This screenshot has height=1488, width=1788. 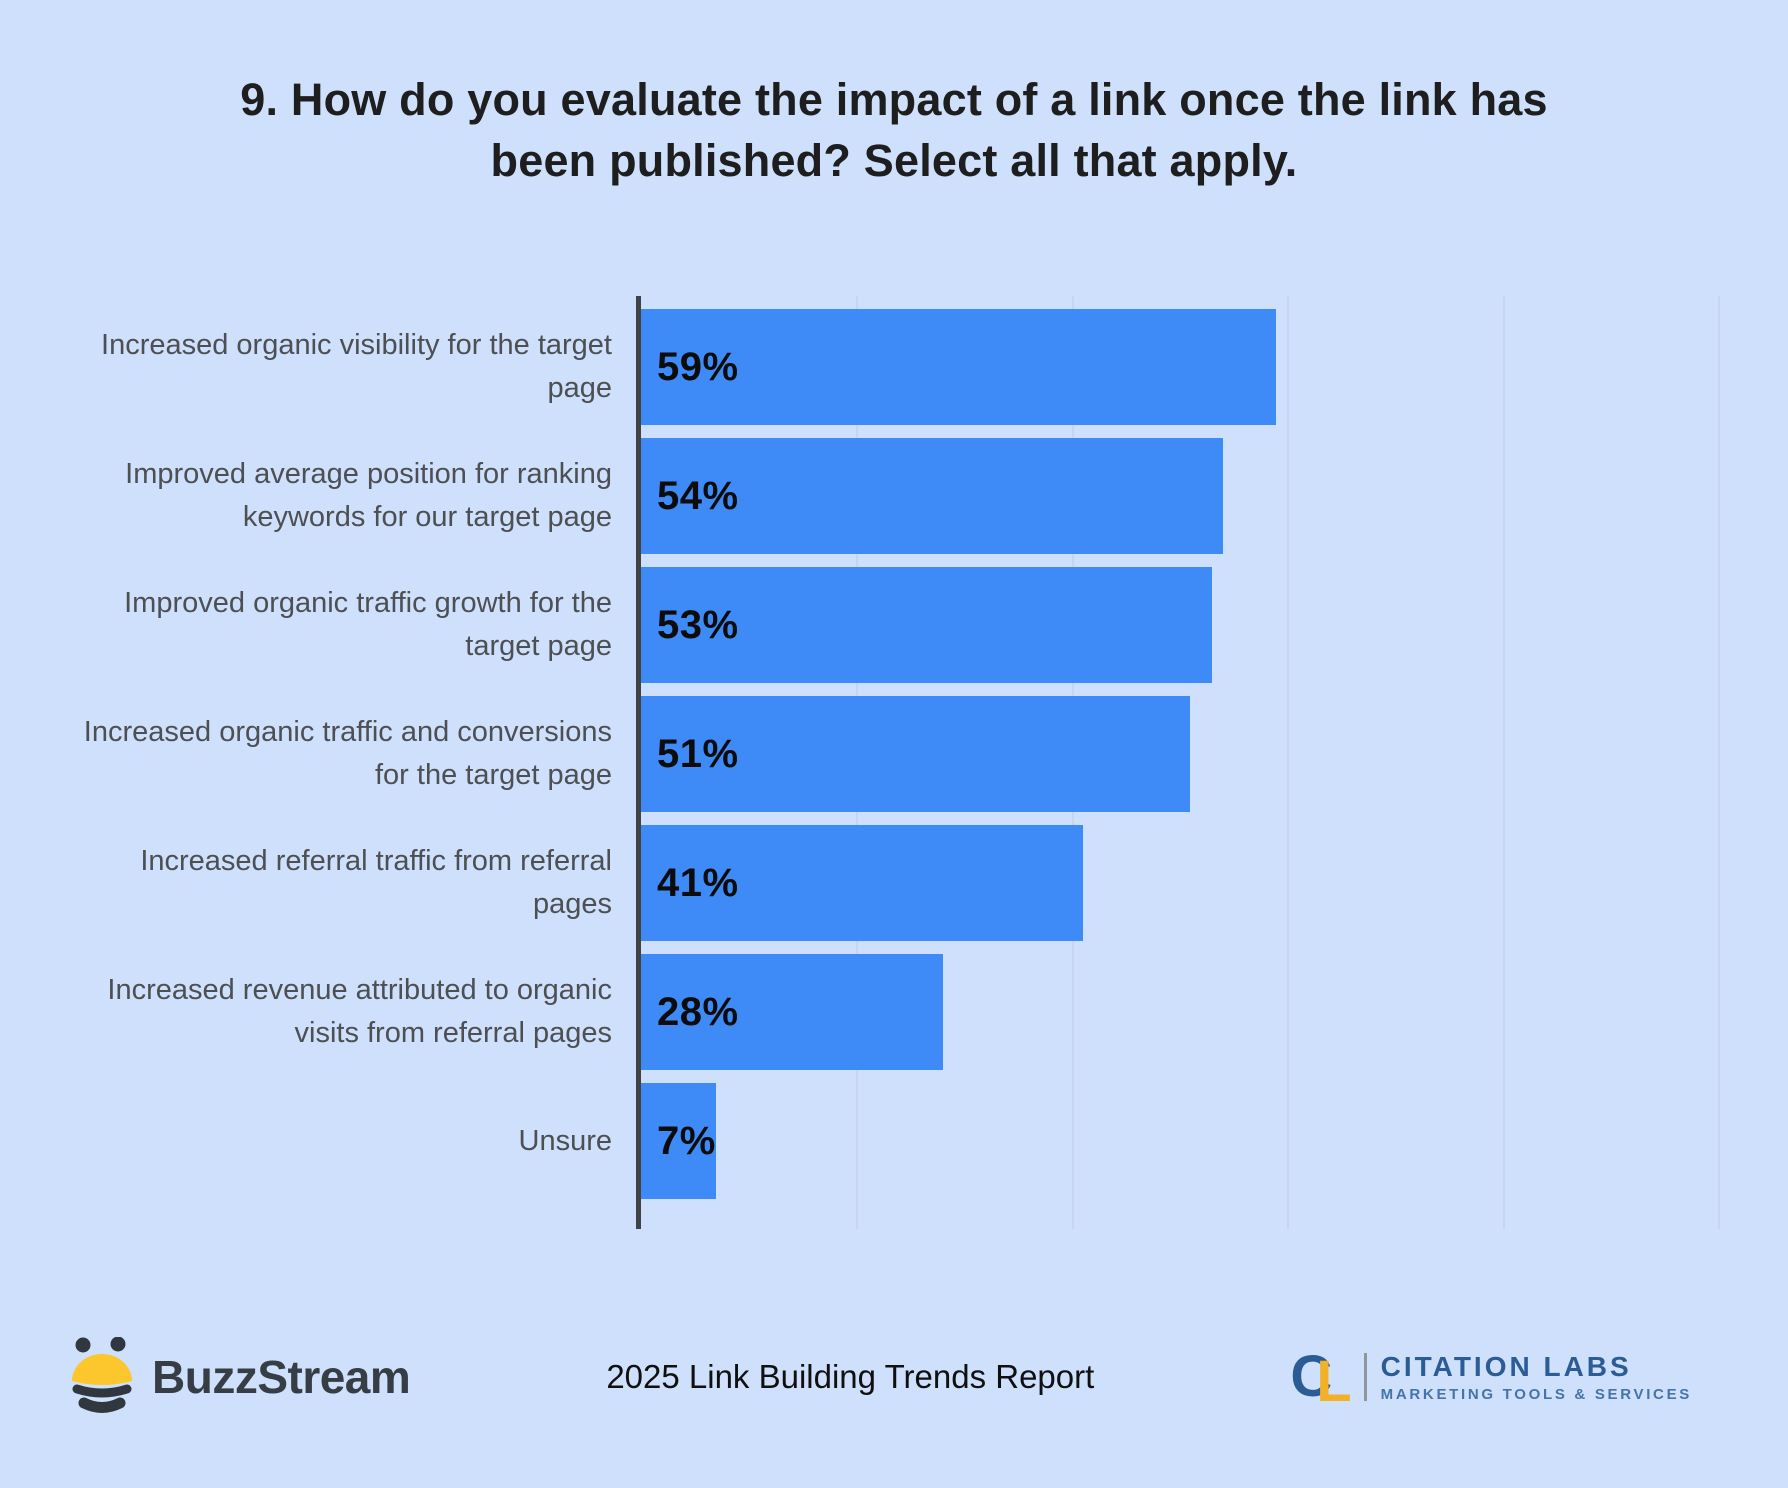 What do you see at coordinates (894, 160) in the screenshot?
I see `page-title-line2: been published? Select all that apply.` at bounding box center [894, 160].